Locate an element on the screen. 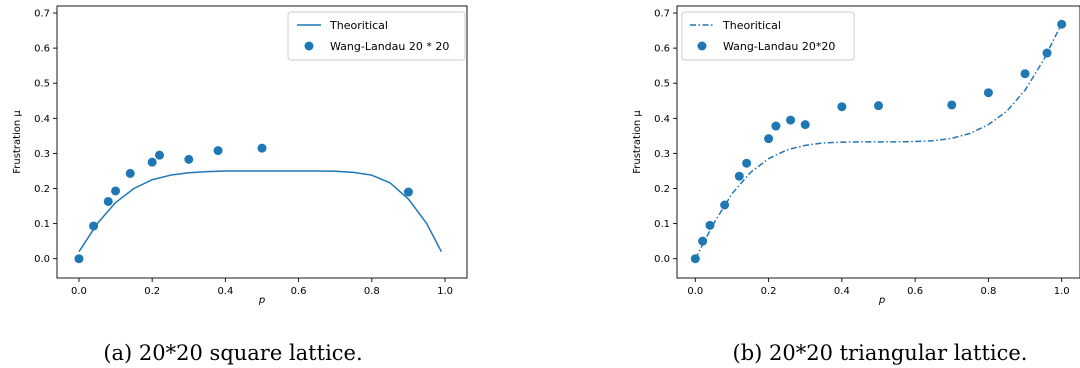 The image size is (1080, 368). caption-b: (b) 20*20 triangular lattice. is located at coordinates (880, 353).